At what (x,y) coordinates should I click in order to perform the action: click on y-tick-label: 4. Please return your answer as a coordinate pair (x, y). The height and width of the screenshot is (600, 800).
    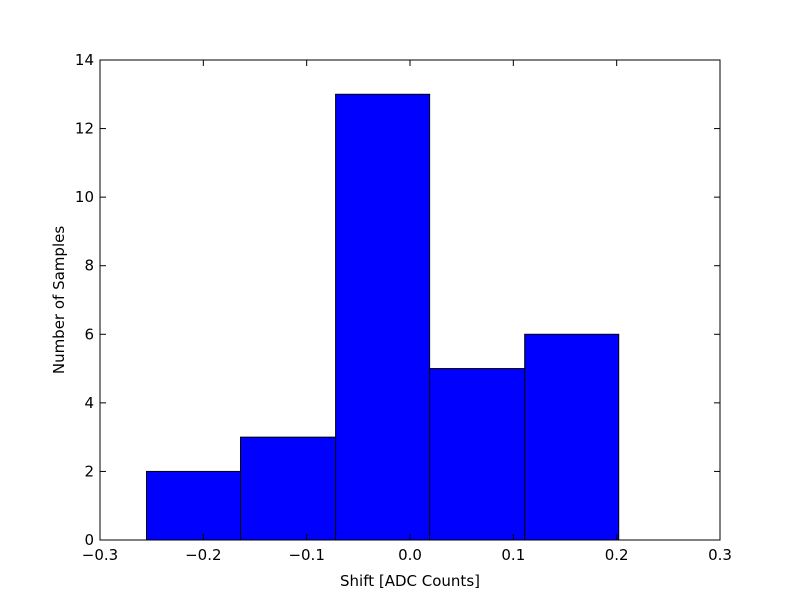
    Looking at the image, I should click on (89, 403).